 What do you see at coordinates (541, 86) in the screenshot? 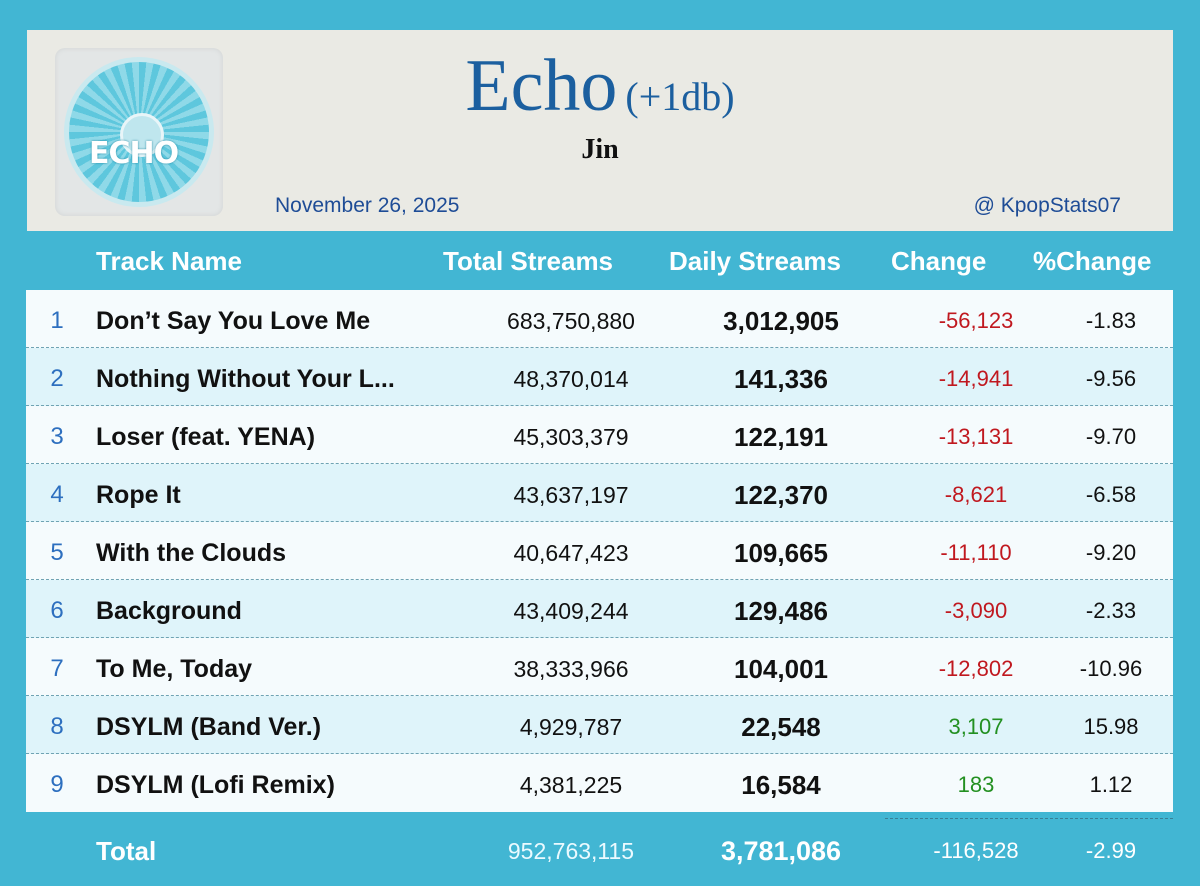
I see `album-title-text: Echo` at bounding box center [541, 86].